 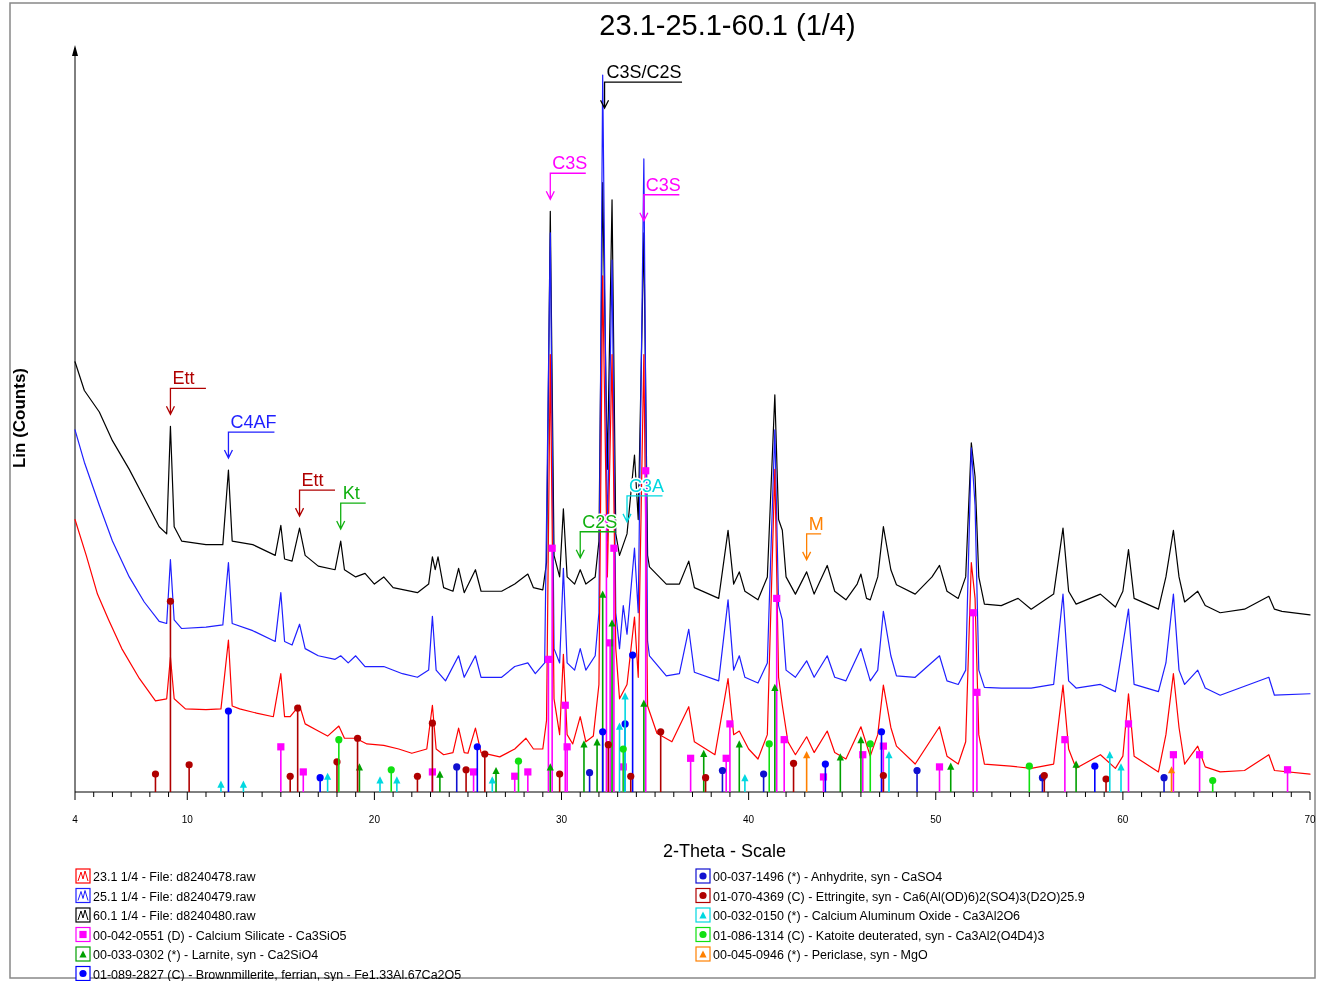 What do you see at coordinates (75, 819) in the screenshot?
I see `x-tick-label: 4` at bounding box center [75, 819].